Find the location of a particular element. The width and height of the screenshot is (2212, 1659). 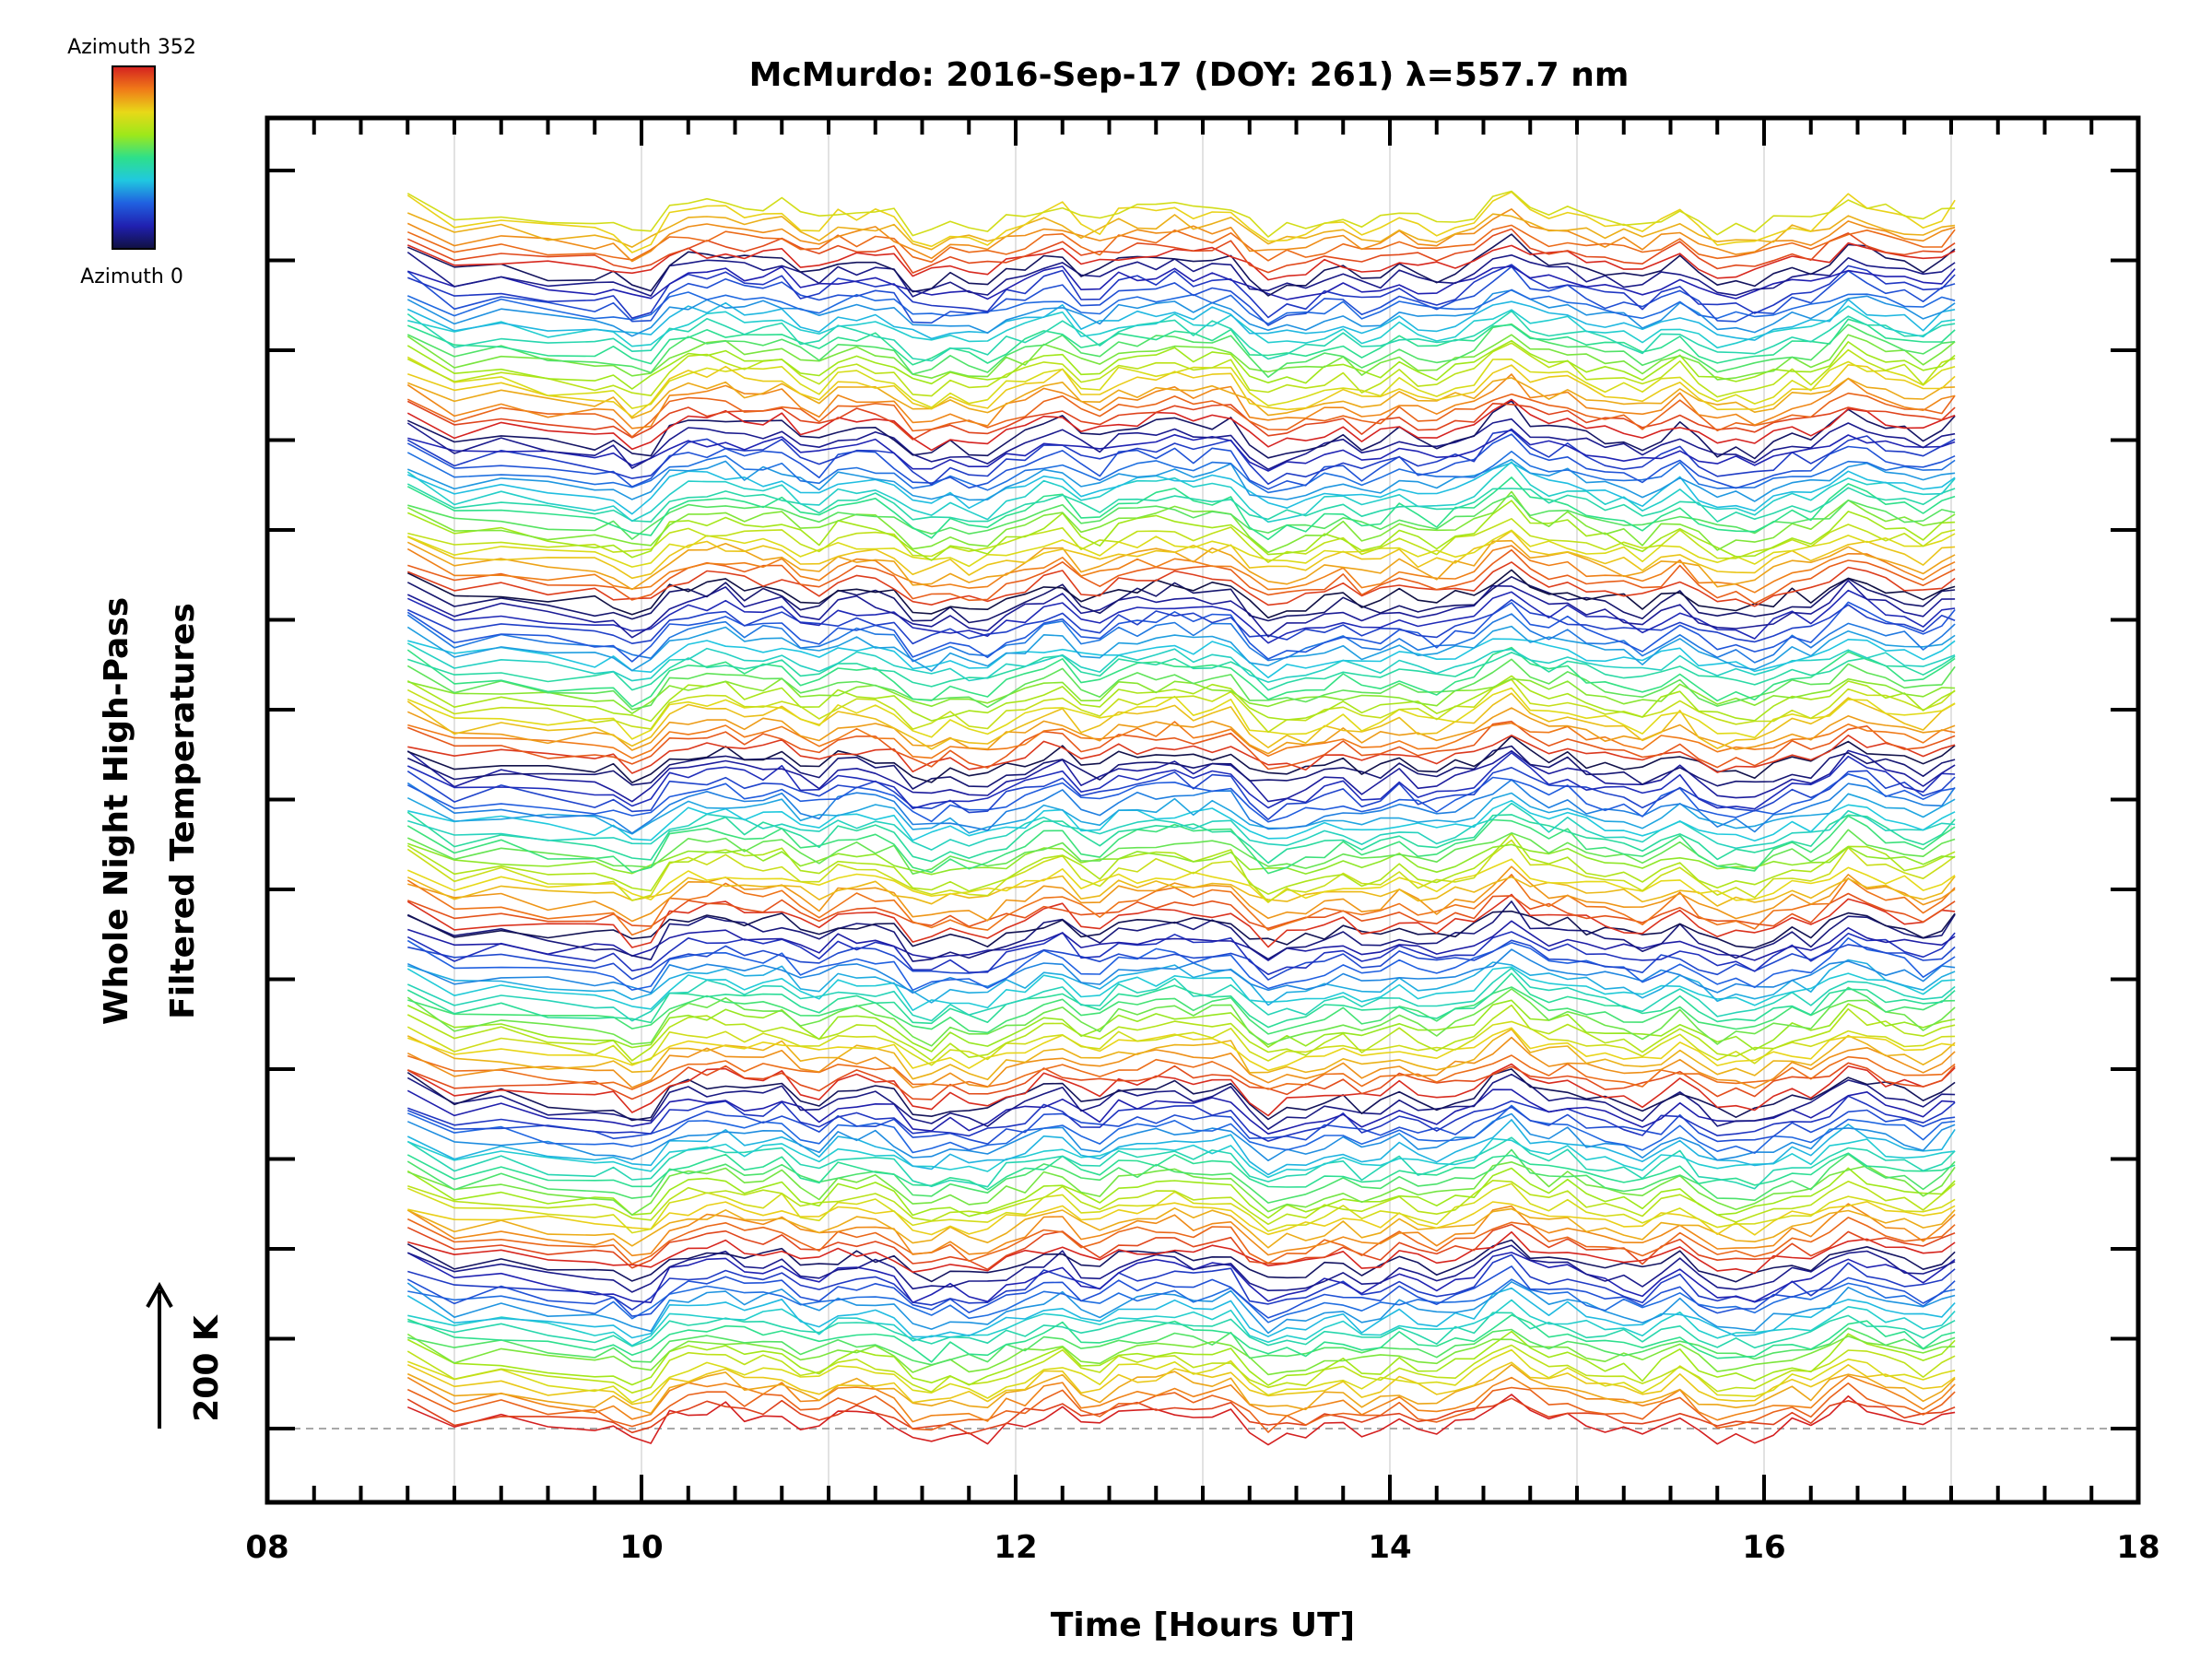

x-tick-label: 14 is located at coordinates (1389, 1547).